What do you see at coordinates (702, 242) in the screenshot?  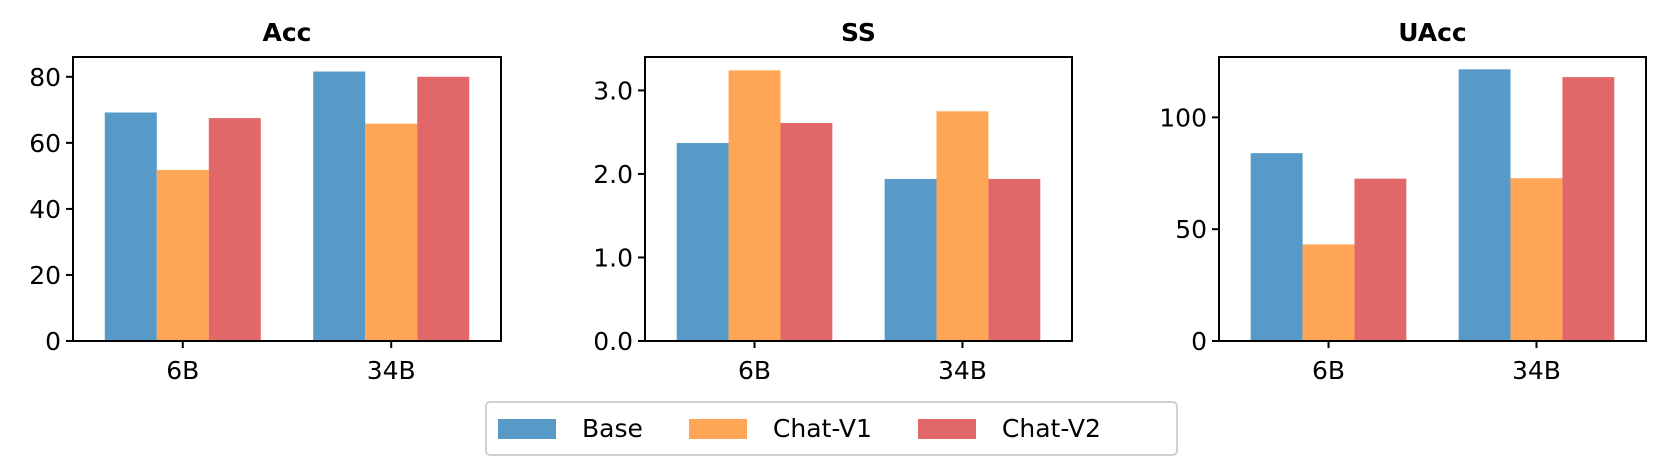 I see `bar-ss-6b-base` at bounding box center [702, 242].